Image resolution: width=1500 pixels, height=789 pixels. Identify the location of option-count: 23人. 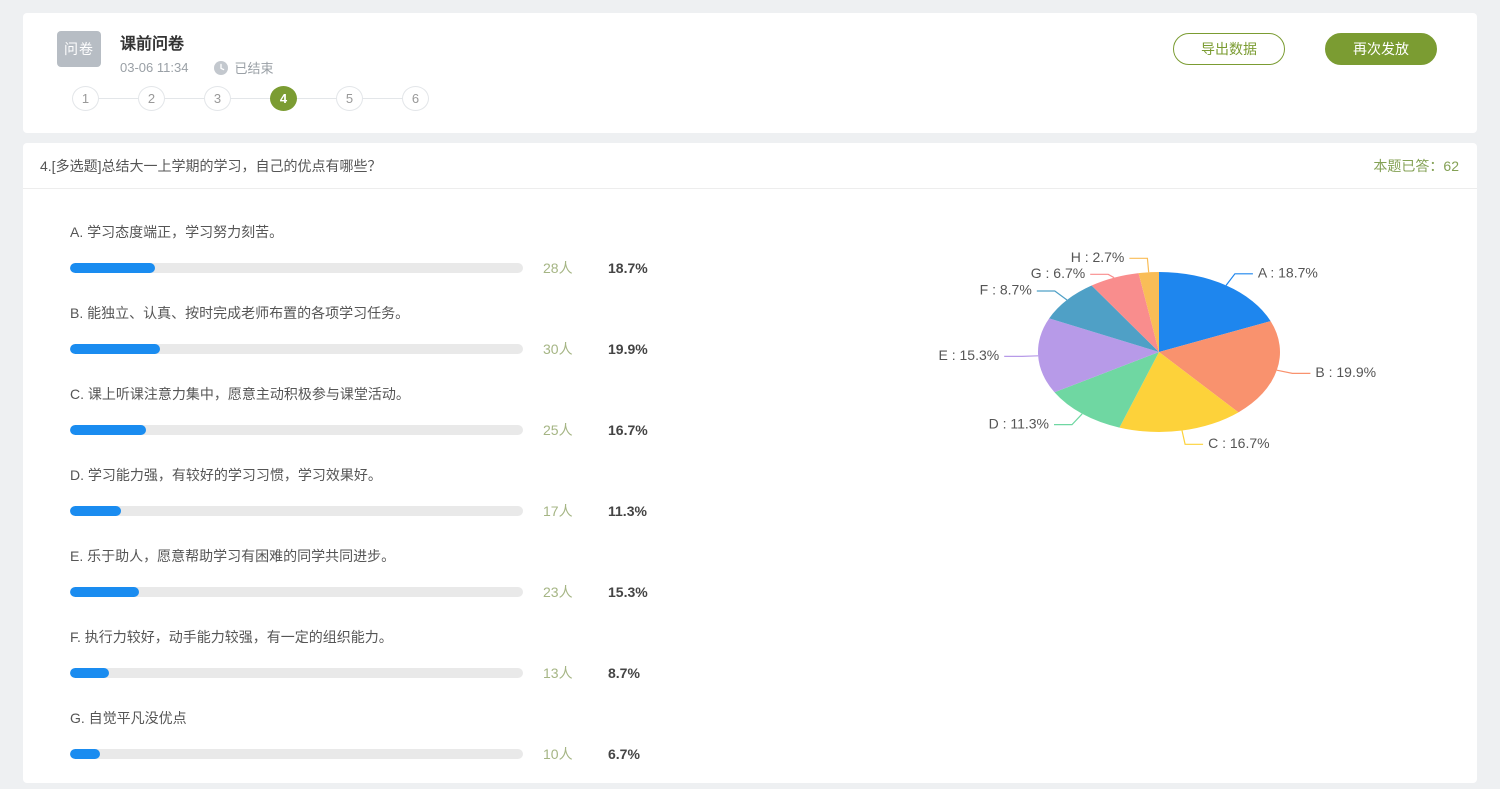
(558, 592).